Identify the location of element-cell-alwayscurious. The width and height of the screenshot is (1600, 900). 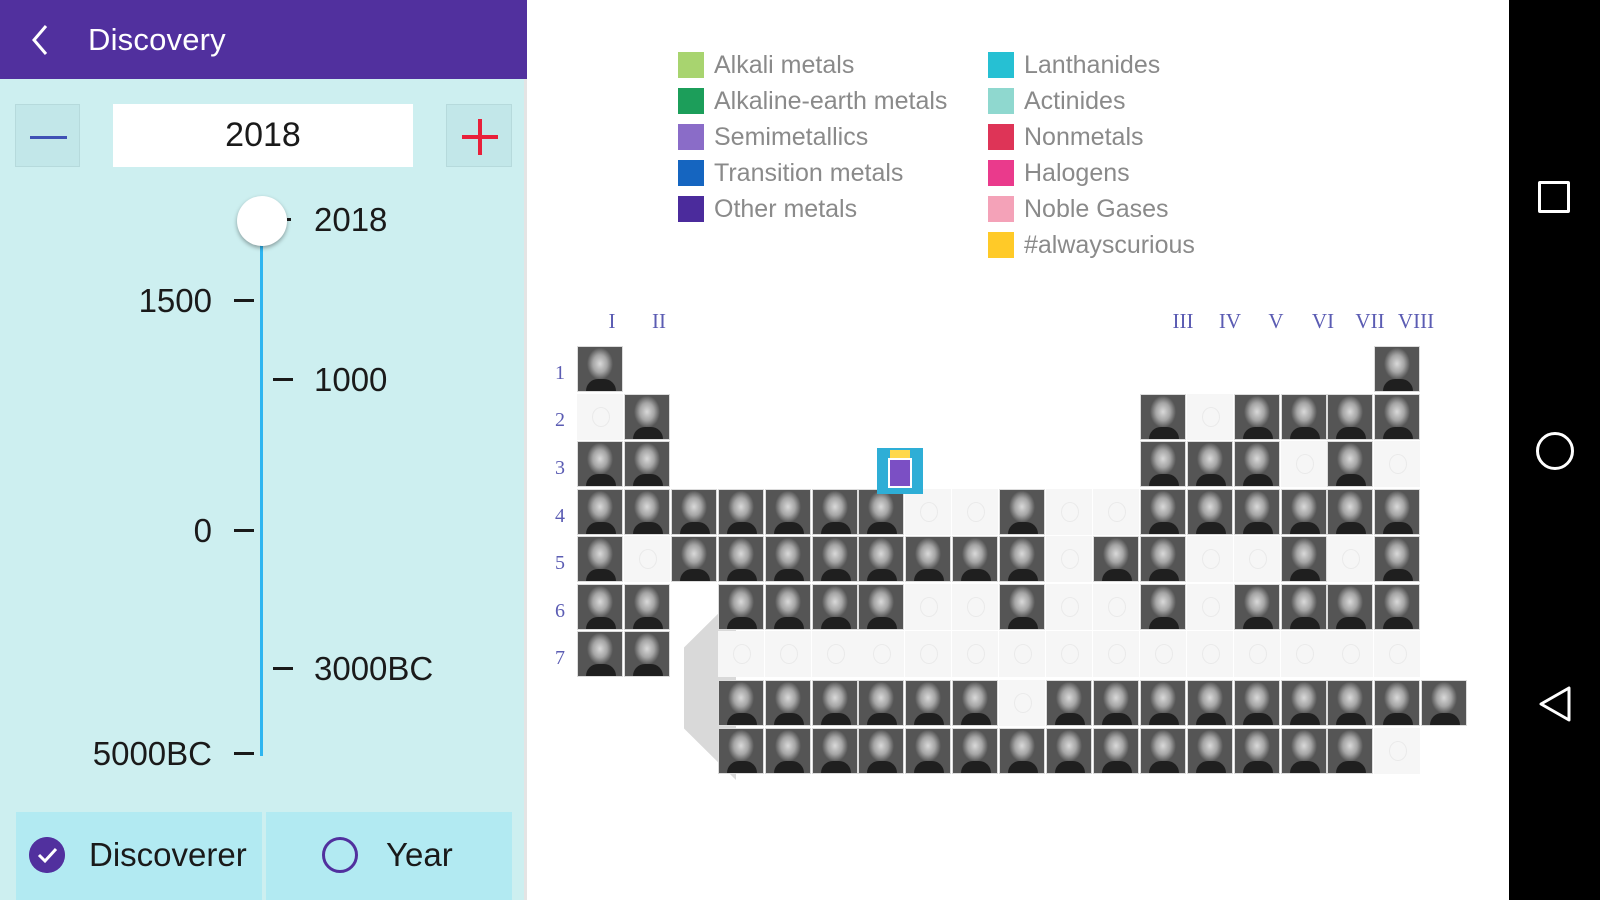
(900, 471).